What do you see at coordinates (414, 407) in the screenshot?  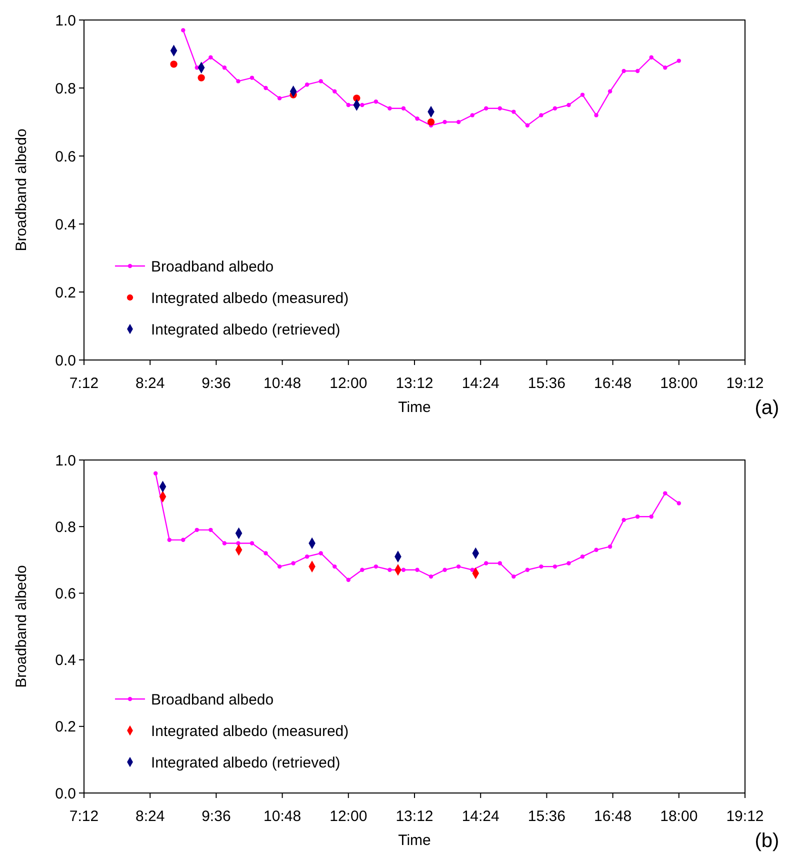 I see `x-axis-title: Time` at bounding box center [414, 407].